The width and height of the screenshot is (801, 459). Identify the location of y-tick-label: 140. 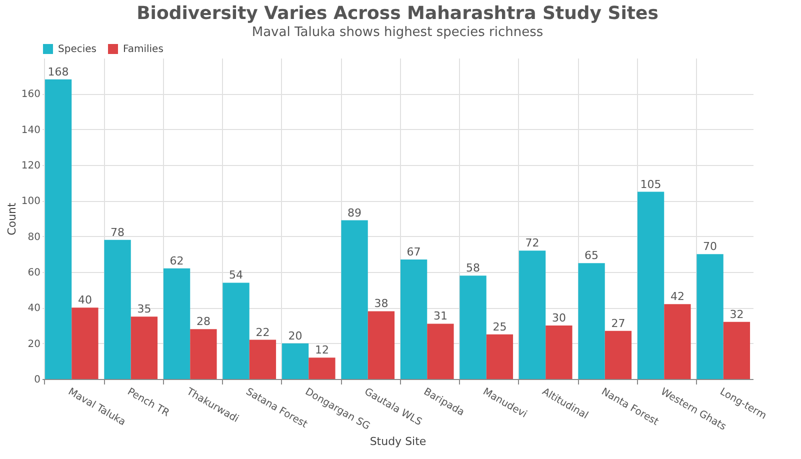
(30, 130).